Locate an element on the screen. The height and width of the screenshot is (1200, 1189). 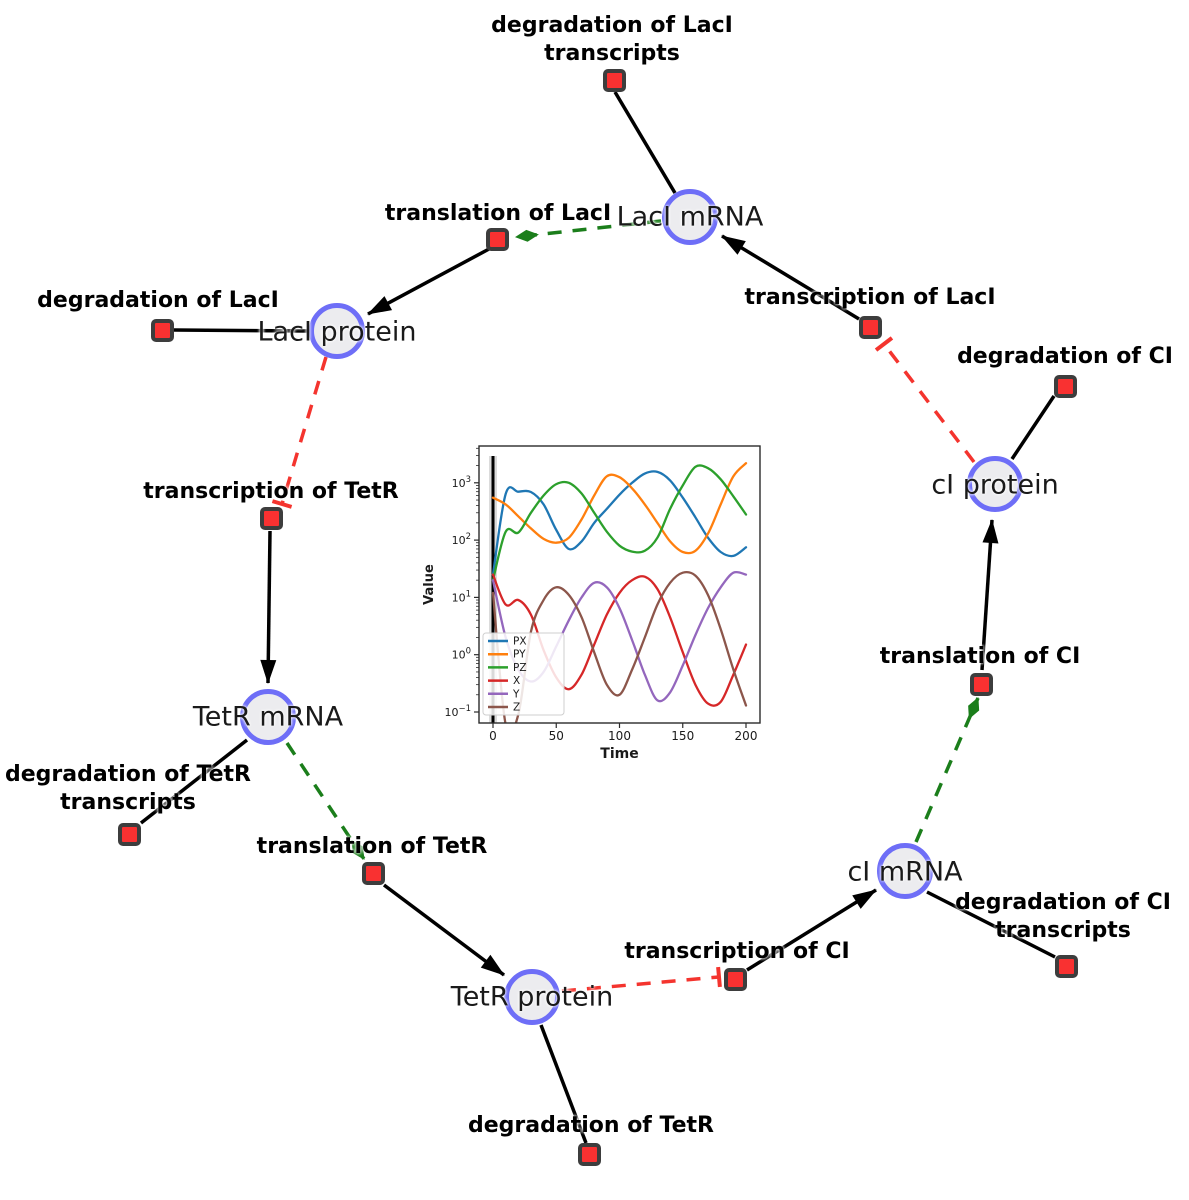
y-axis-label: Value is located at coordinates (429, 584).